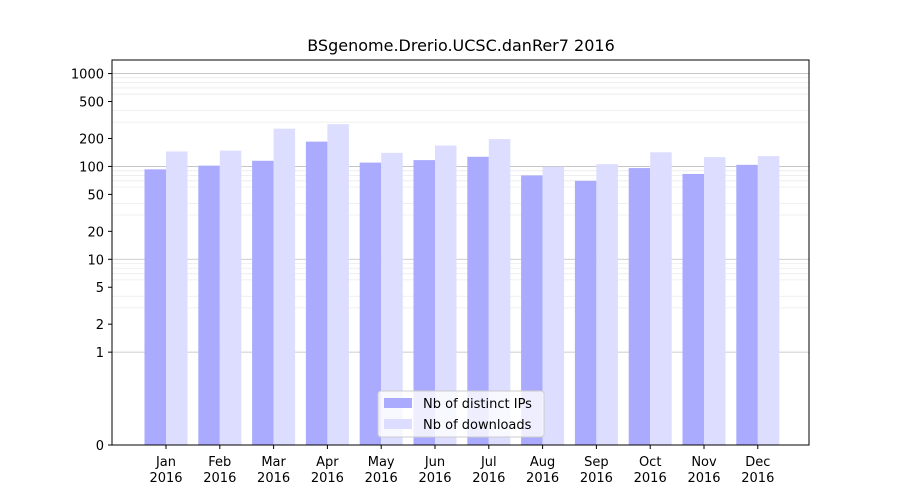 The height and width of the screenshot is (500, 900). I want to click on y-tick-label: 500, so click(91, 103).